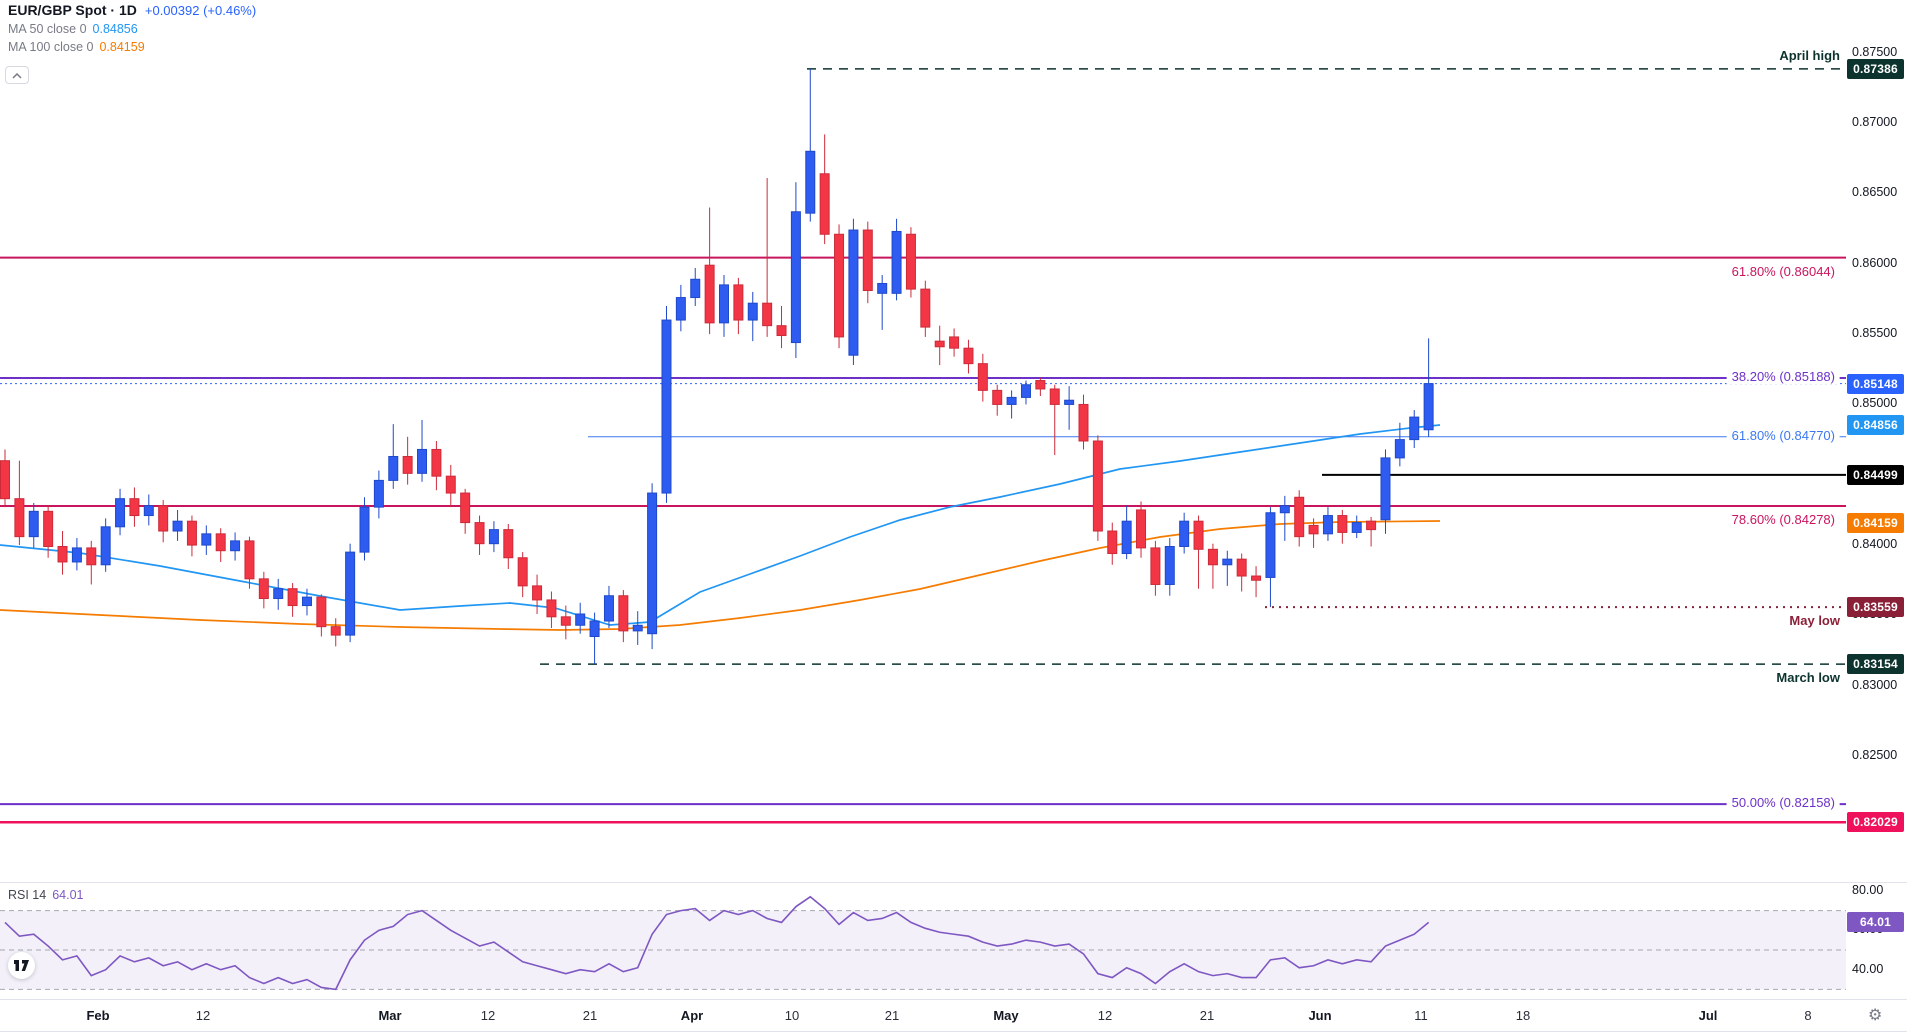  Describe the element at coordinates (46, 895) in the screenshot. I see `rsi-legend: RSI 14 64.01` at that location.